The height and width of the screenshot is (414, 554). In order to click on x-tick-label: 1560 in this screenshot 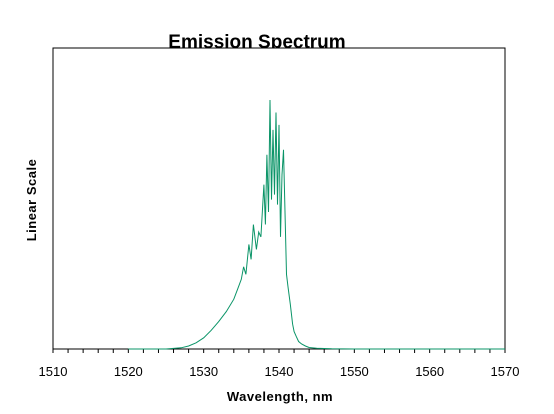, I will do `click(429, 371)`.